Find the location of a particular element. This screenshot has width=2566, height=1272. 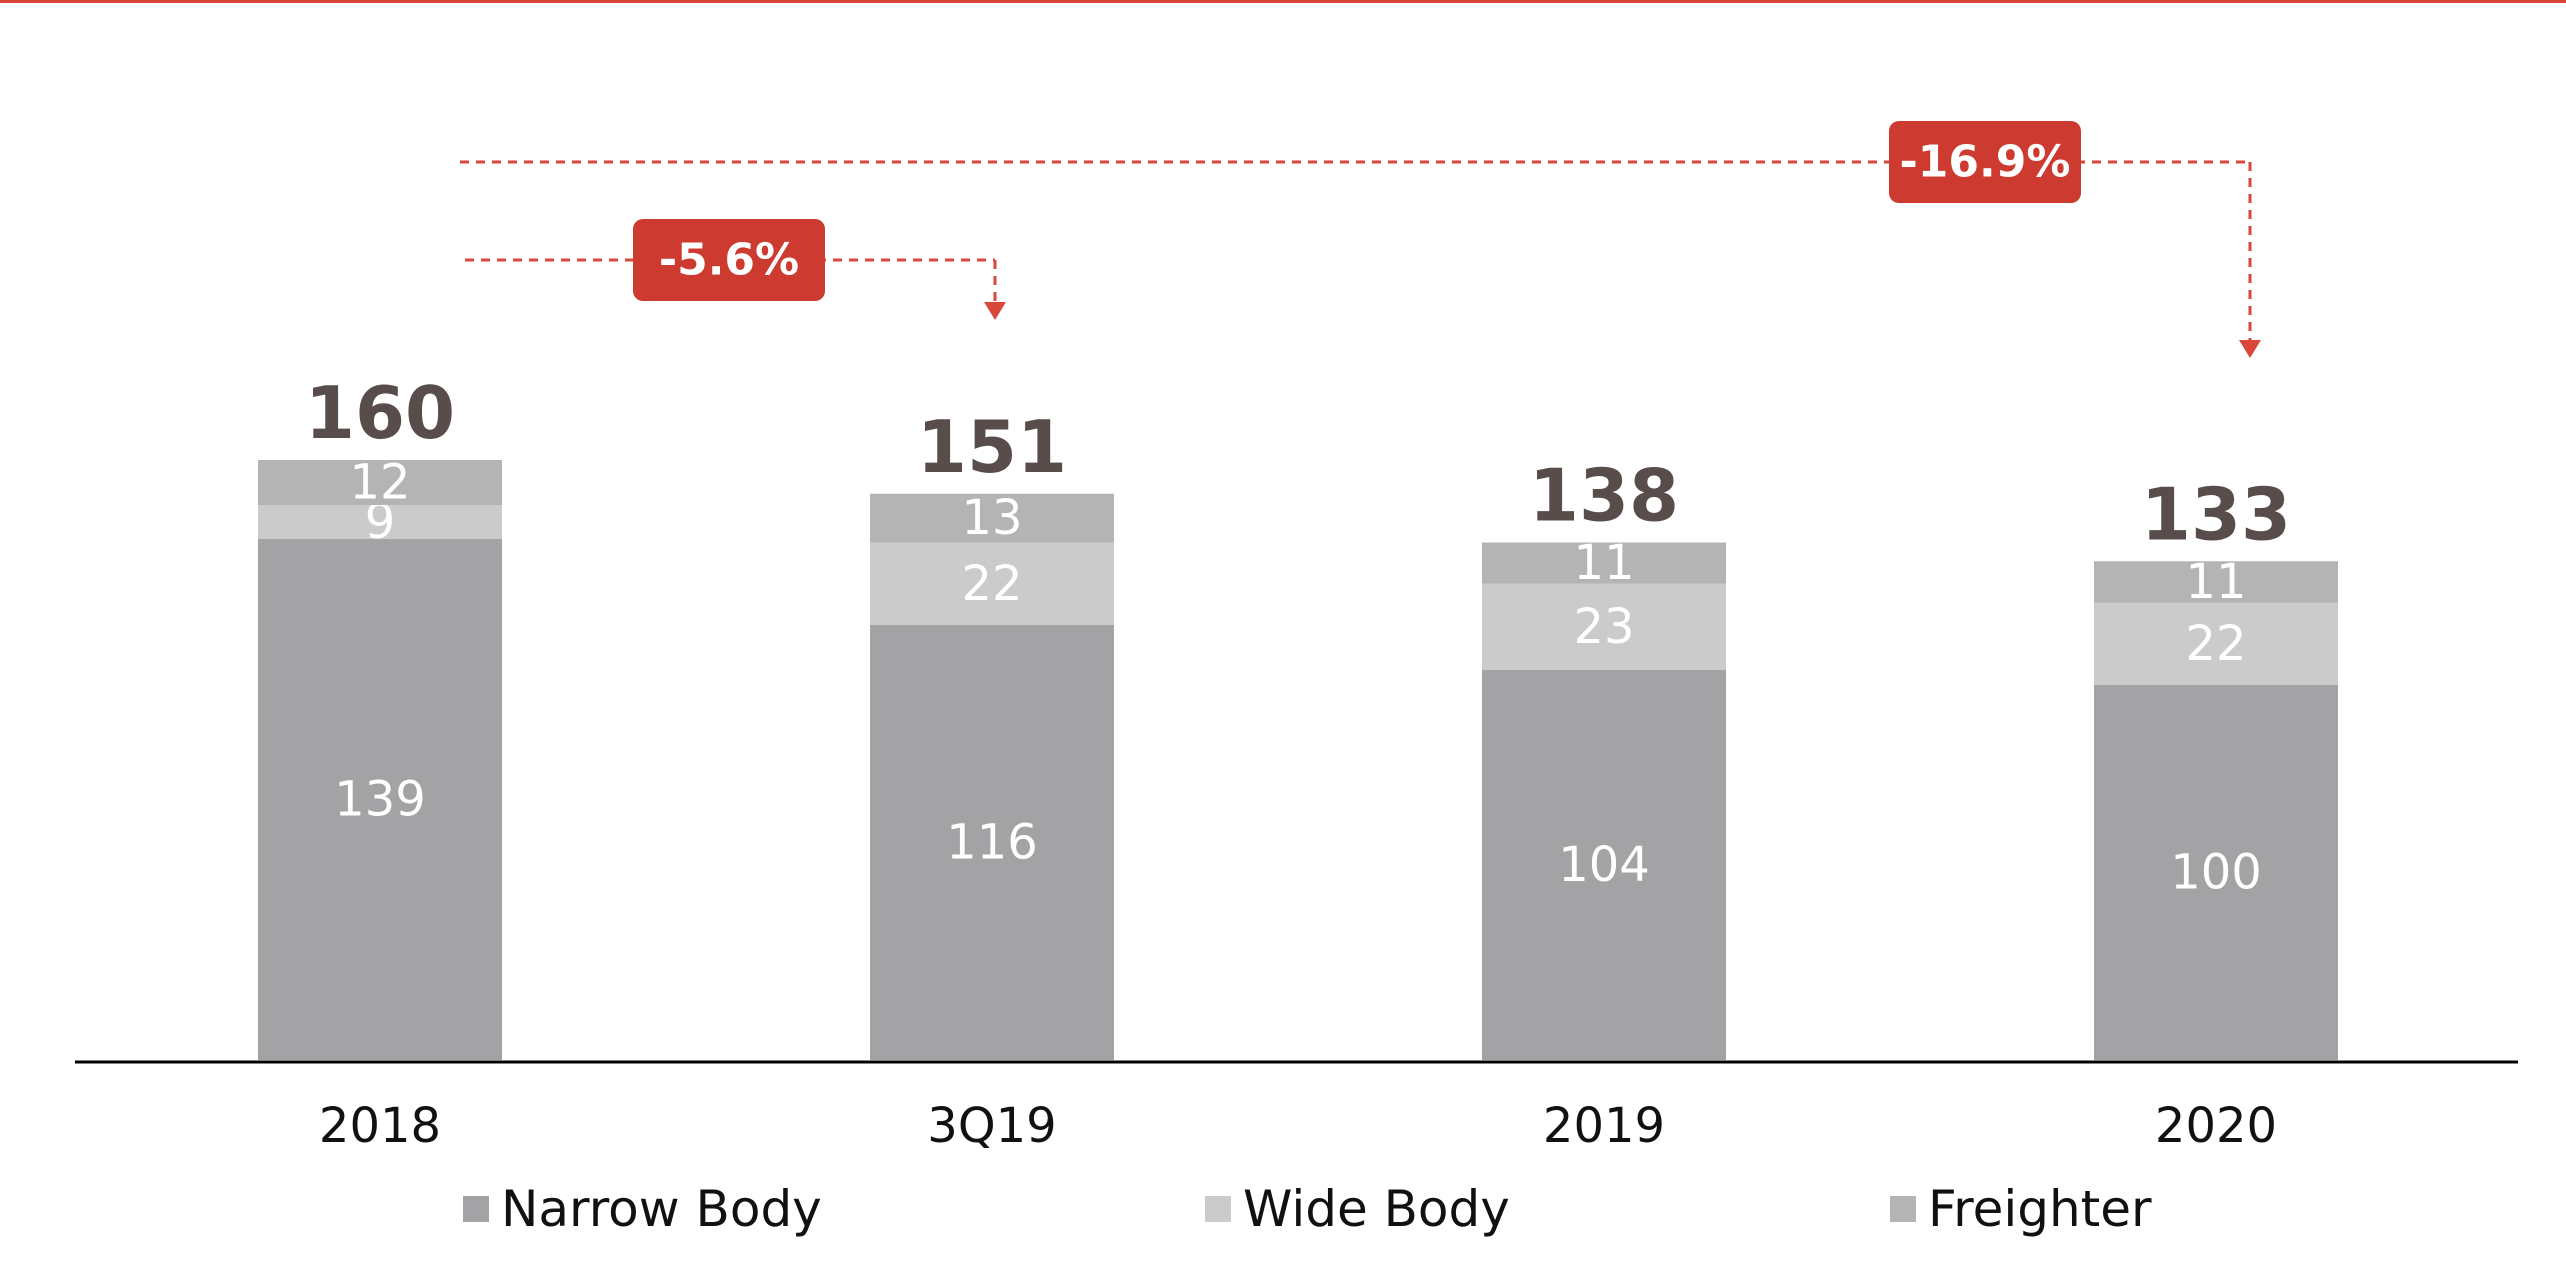

bar-value-label: 139 is located at coordinates (380, 799).